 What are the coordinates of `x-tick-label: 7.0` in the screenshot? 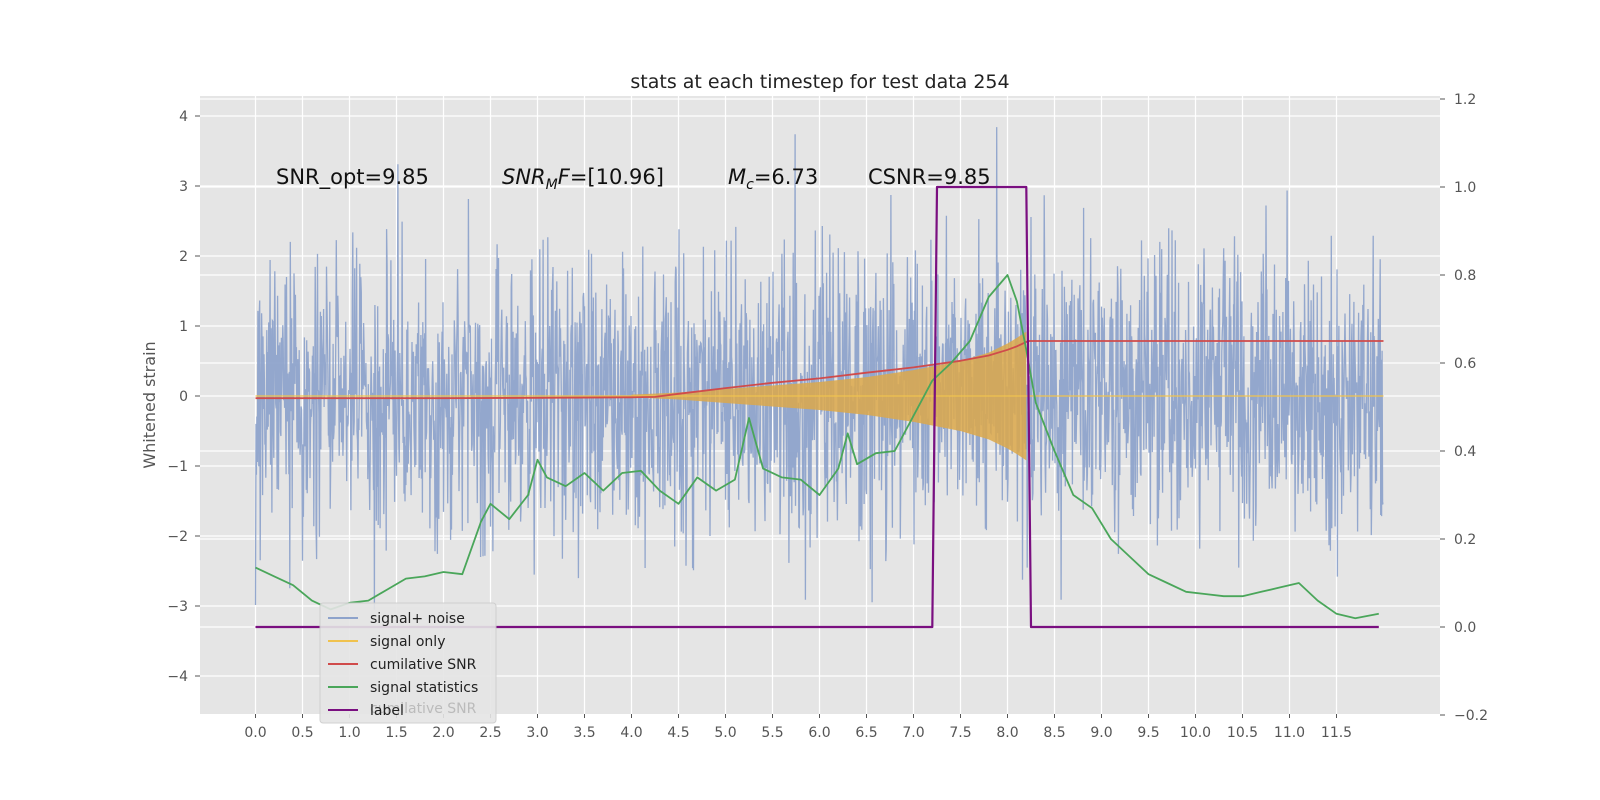 It's located at (913, 733).